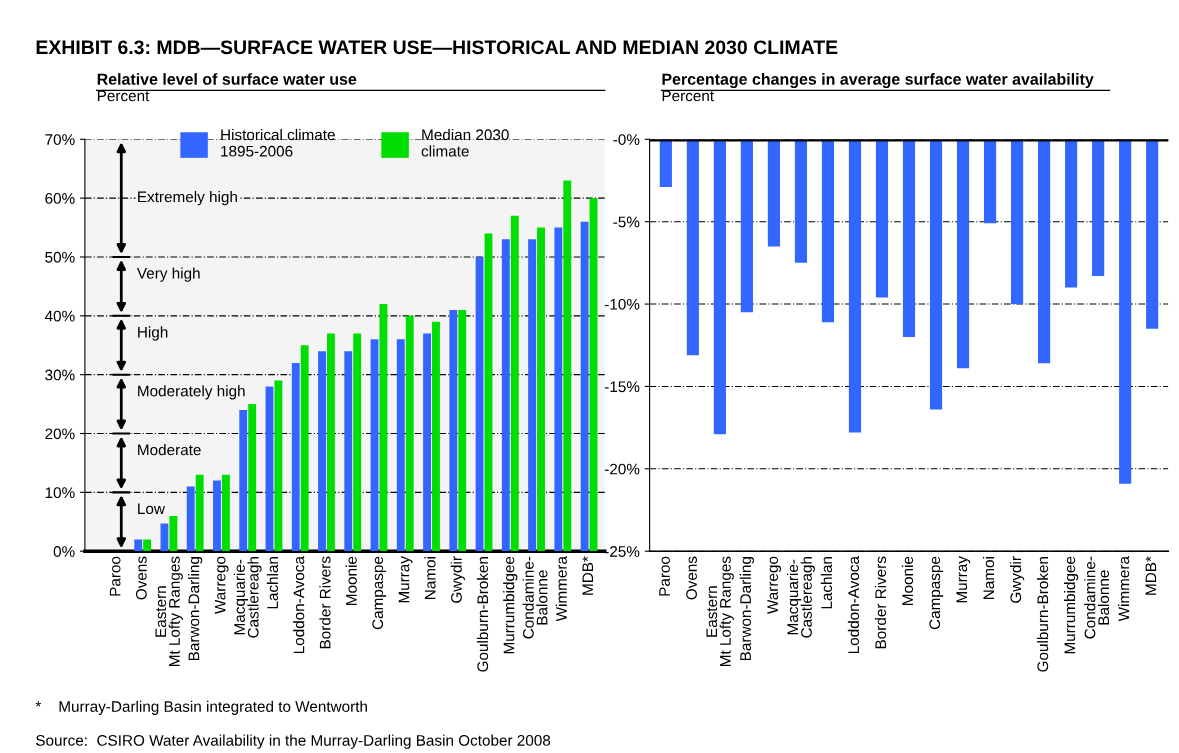  I want to click on y-tick-label: 20%, so click(60, 434).